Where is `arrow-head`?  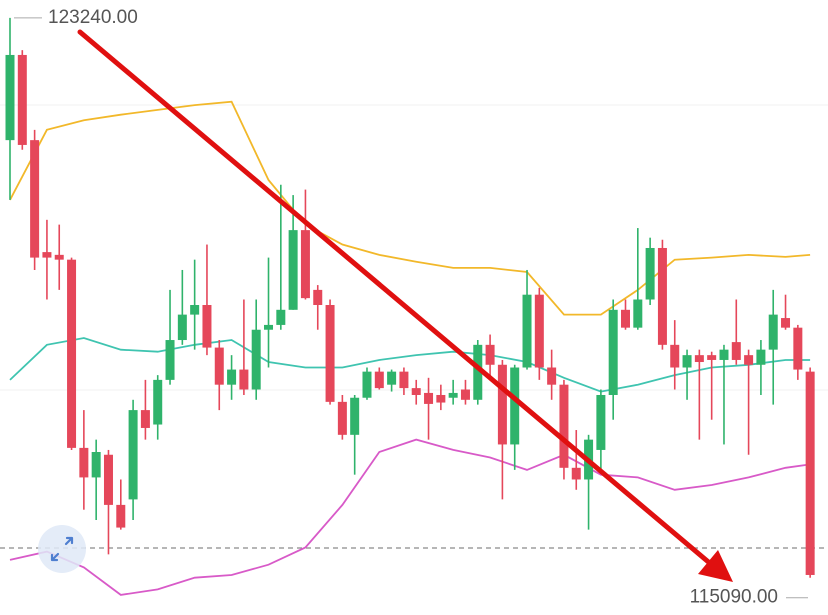 arrow-head is located at coordinates (715, 566).